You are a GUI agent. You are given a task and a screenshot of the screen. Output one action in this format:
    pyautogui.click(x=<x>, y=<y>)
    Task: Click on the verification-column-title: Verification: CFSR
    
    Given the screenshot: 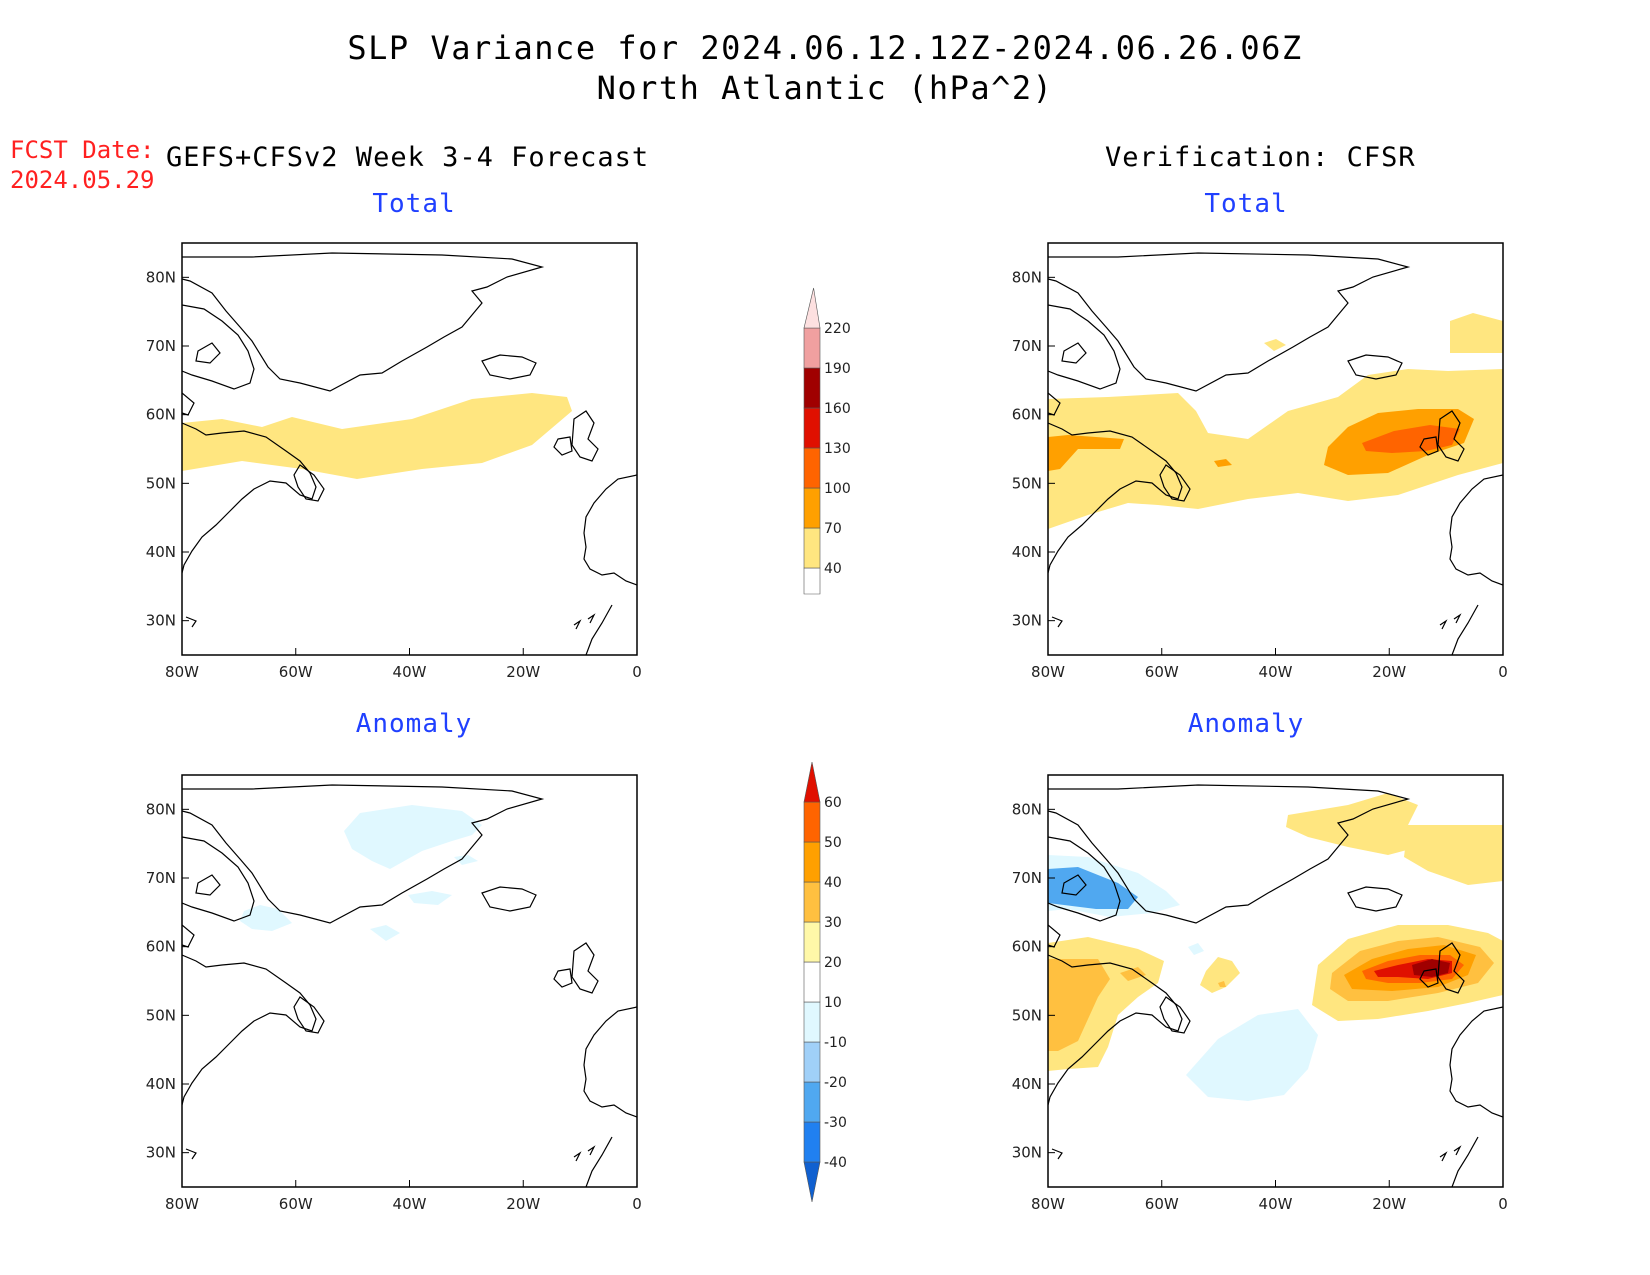 What is the action you would take?
    pyautogui.click(x=1260, y=157)
    